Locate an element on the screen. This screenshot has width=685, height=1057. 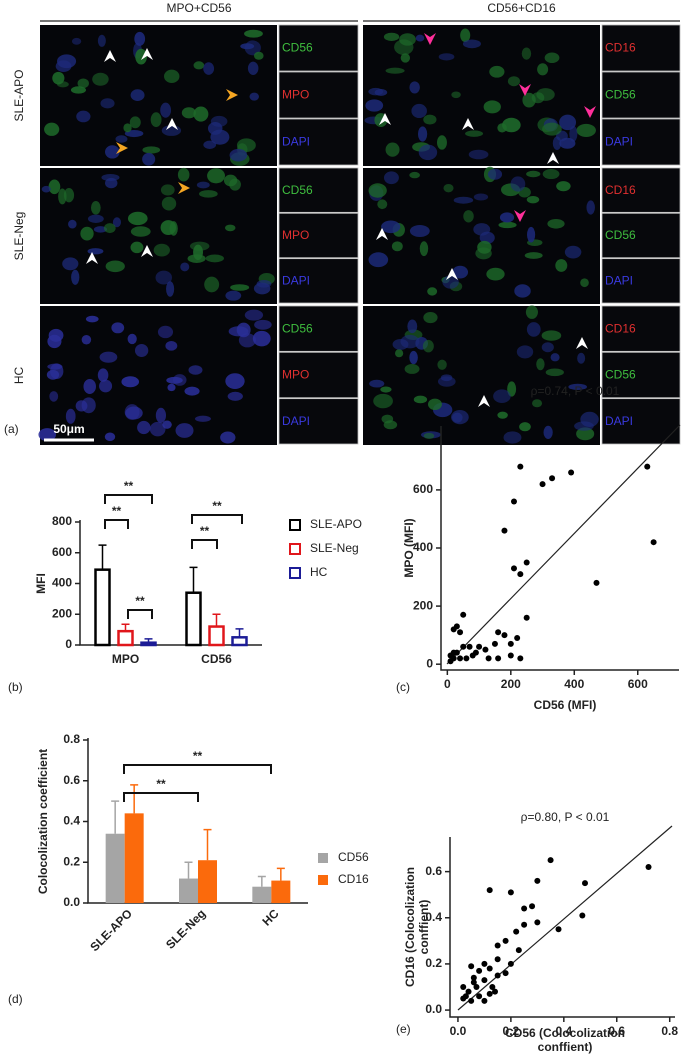
panel-label: (c) is located at coordinates (403, 687).